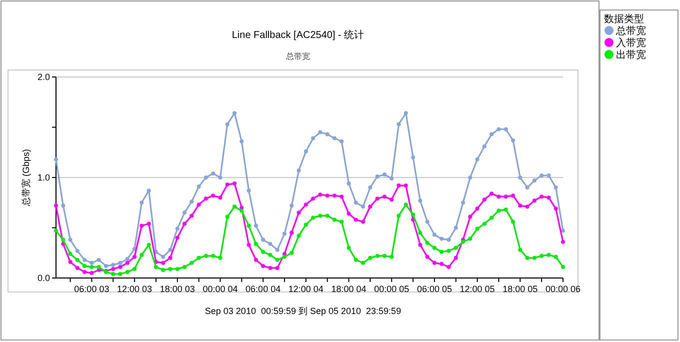  I want to click on x-tick-label: 12:00 05, so click(477, 289).